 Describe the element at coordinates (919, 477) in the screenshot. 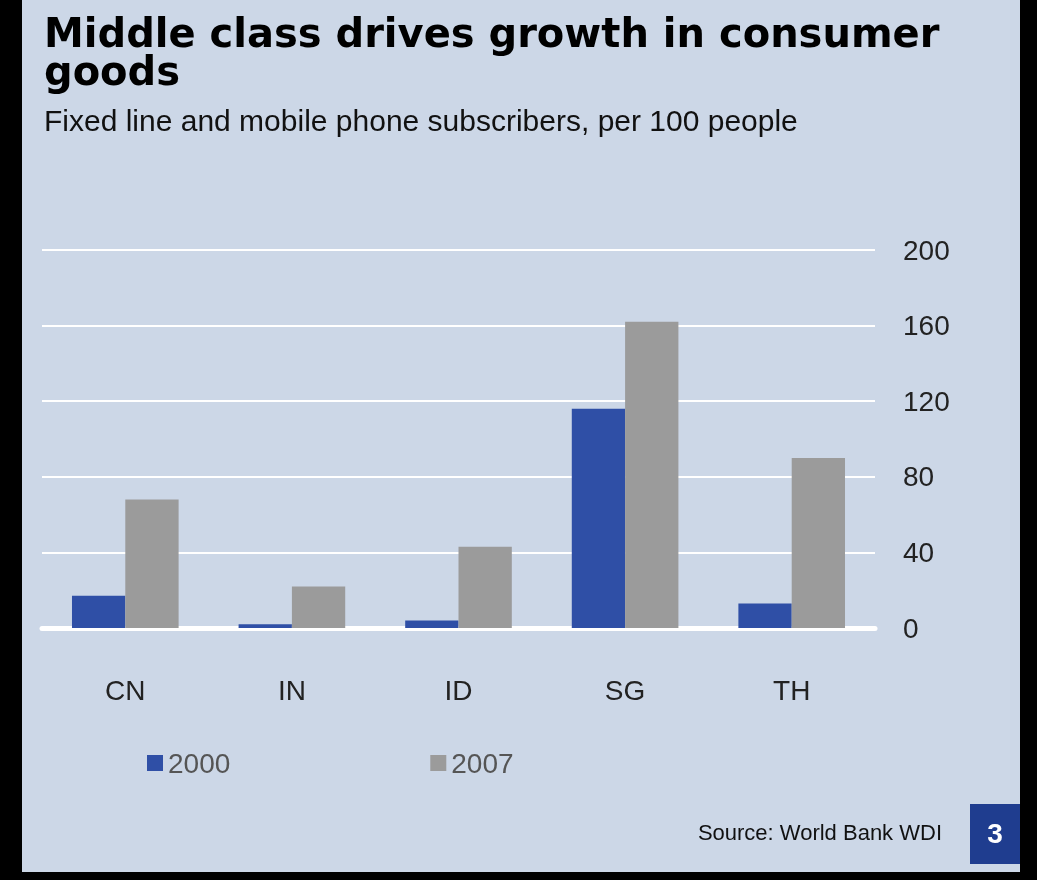

I see `y-tick-label: 80` at that location.